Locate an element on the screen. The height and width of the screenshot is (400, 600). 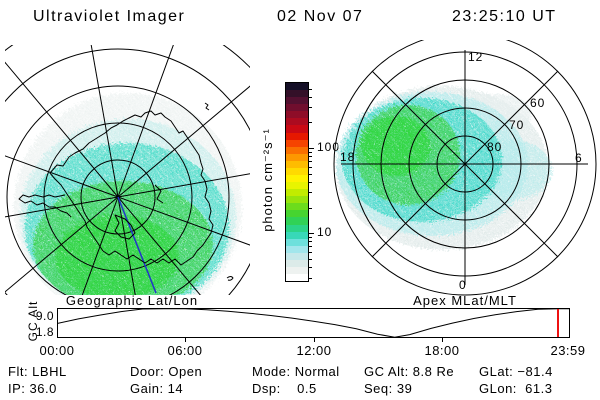
status-field-dsp: Dsp: 0.5 is located at coordinates (284, 388).